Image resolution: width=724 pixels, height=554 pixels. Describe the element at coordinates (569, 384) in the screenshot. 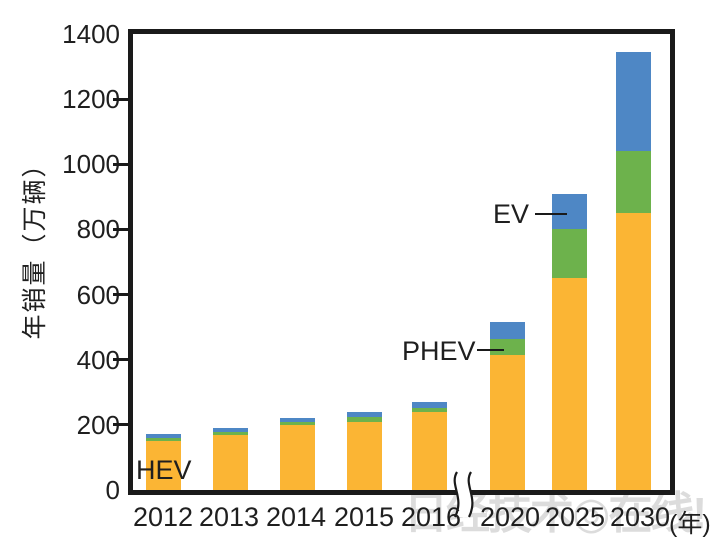

I see `bar-segment-hev-2025` at that location.